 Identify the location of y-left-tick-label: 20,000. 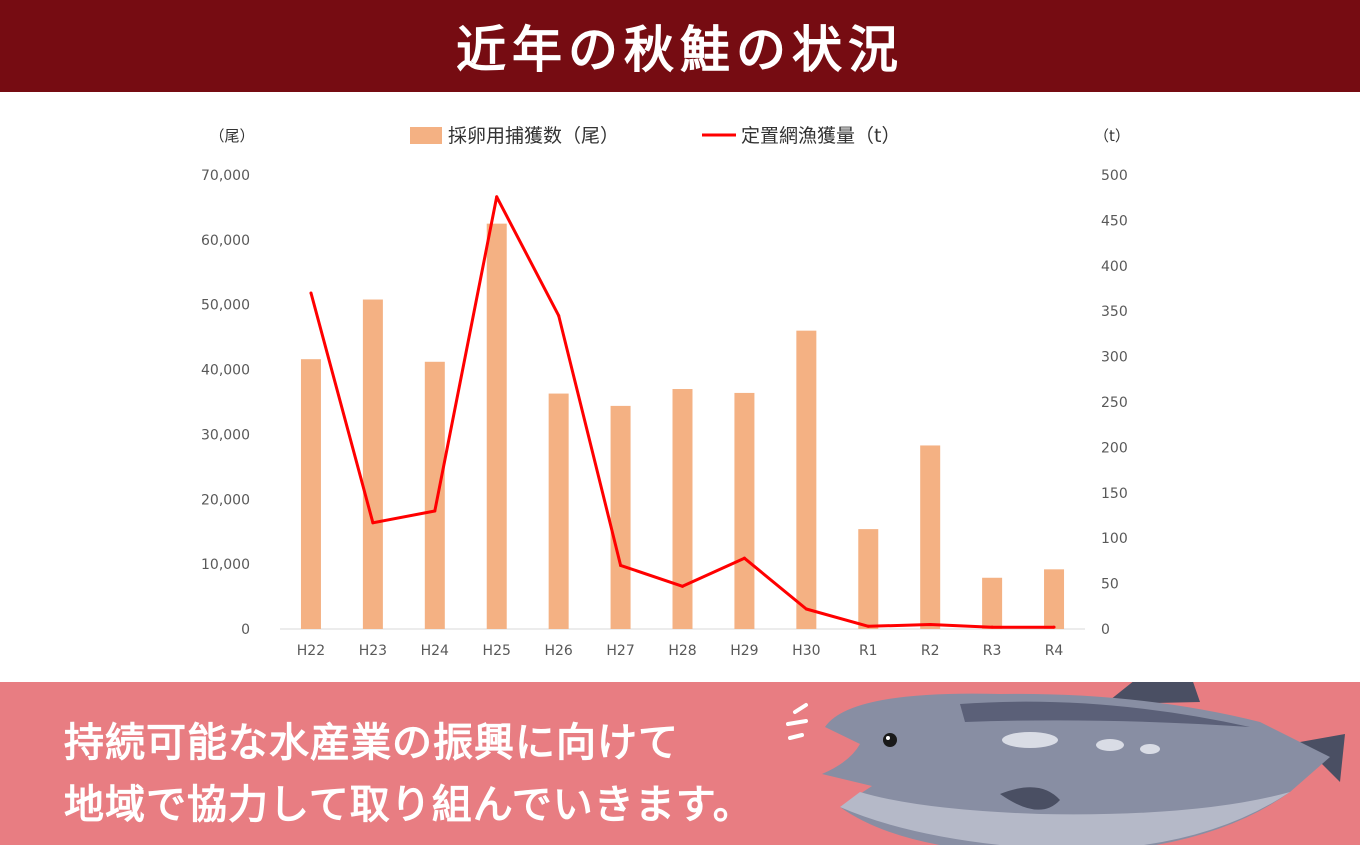
(225, 500).